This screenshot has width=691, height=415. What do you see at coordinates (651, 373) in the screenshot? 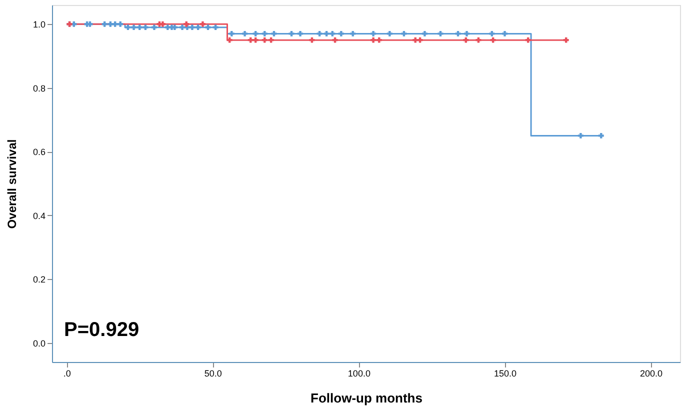
I see `x-tick-label: 200.0` at bounding box center [651, 373].